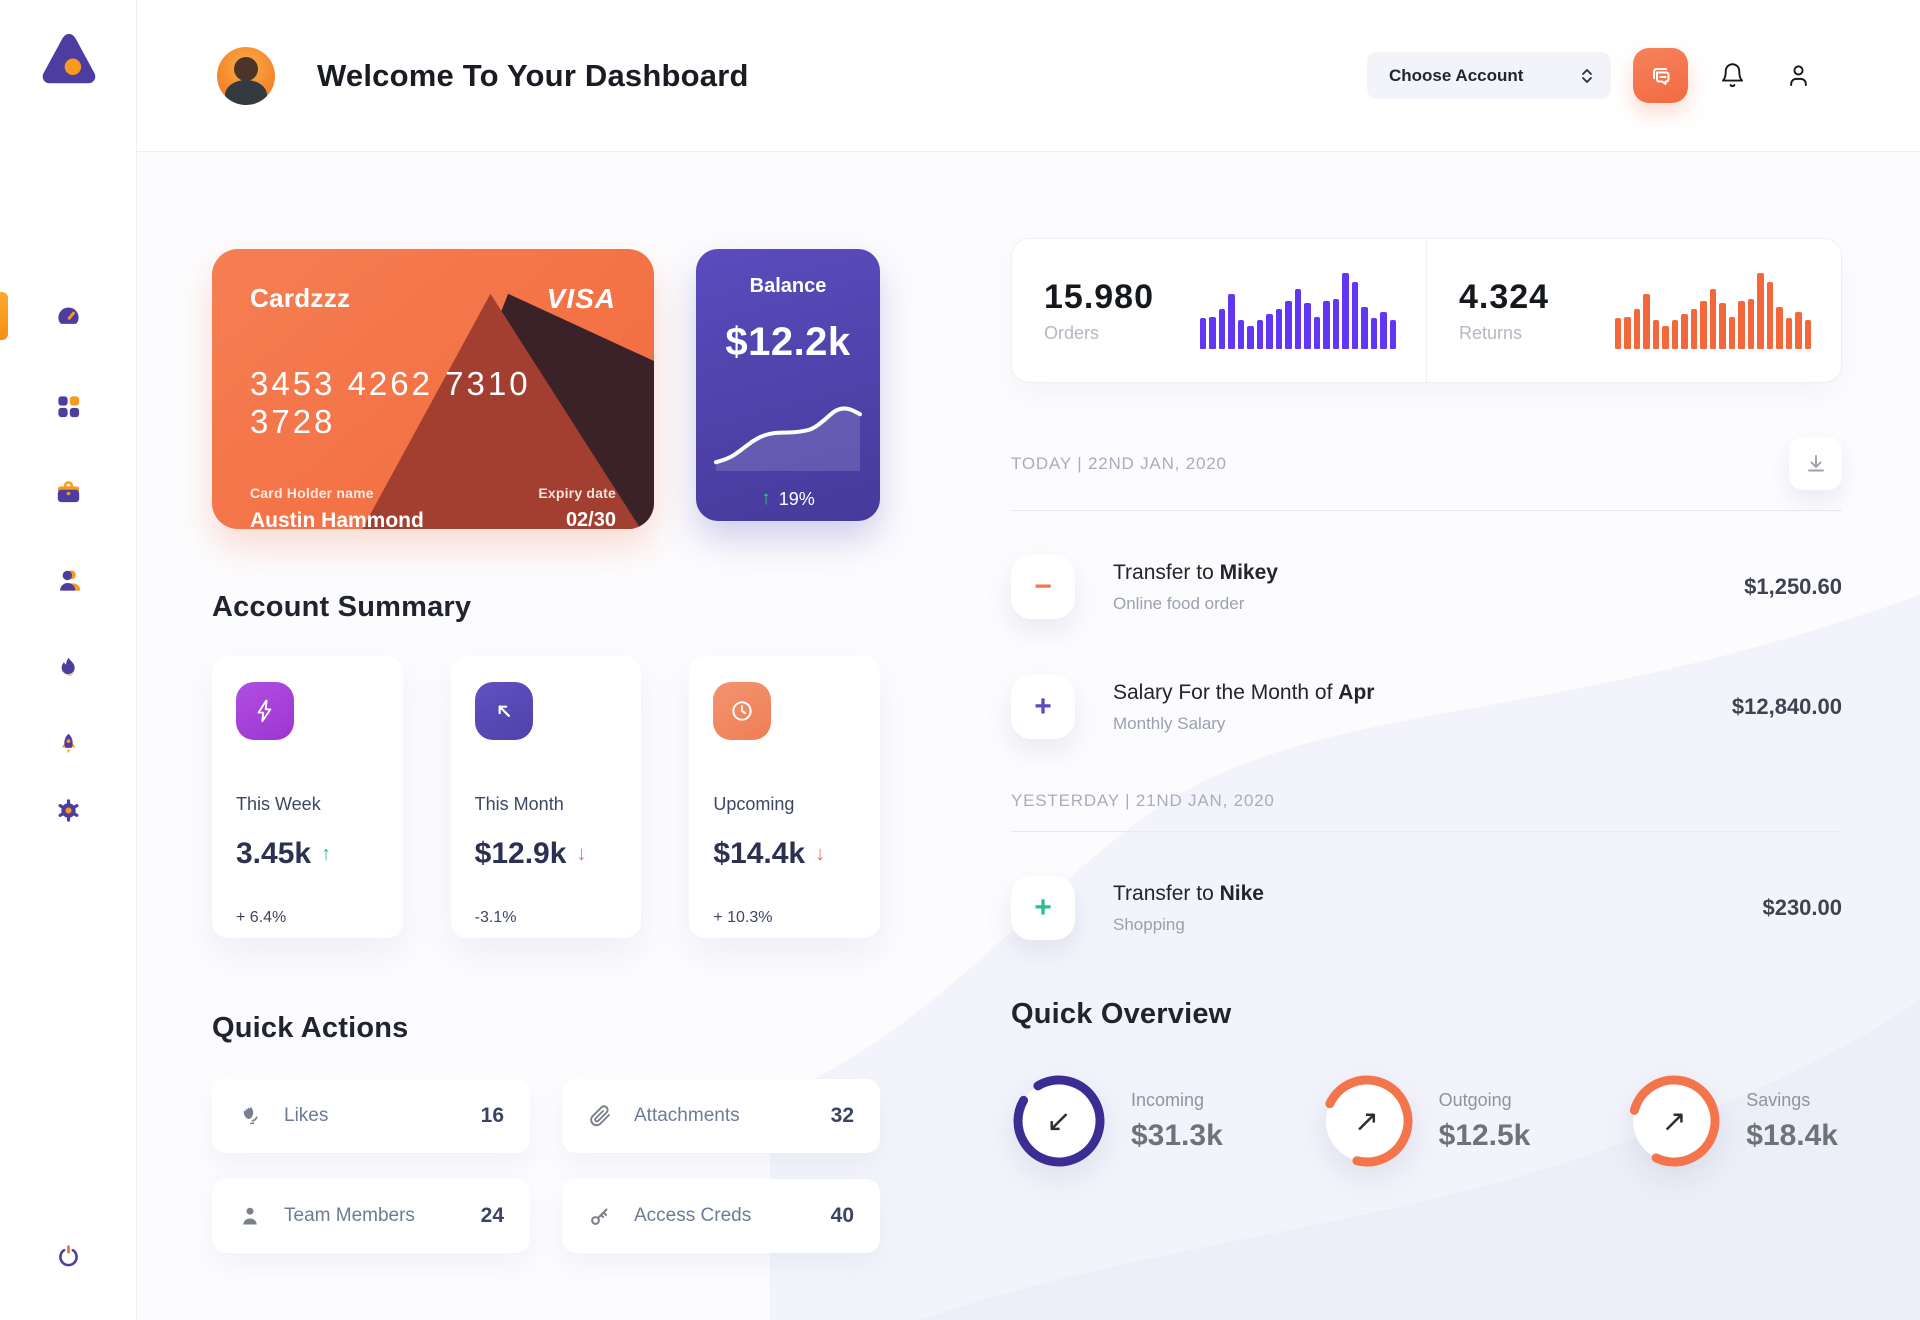  What do you see at coordinates (371, 1116) in the screenshot?
I see `quick-action-likes: Likes 16` at bounding box center [371, 1116].